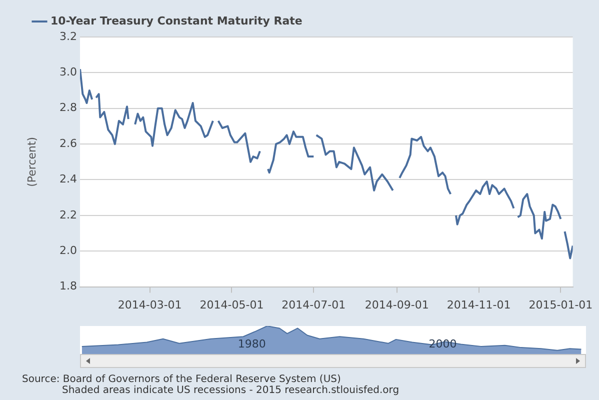 This screenshot has width=599, height=400. What do you see at coordinates (560, 305) in the screenshot?
I see `x-tick-label: 2015-01-01` at bounding box center [560, 305].